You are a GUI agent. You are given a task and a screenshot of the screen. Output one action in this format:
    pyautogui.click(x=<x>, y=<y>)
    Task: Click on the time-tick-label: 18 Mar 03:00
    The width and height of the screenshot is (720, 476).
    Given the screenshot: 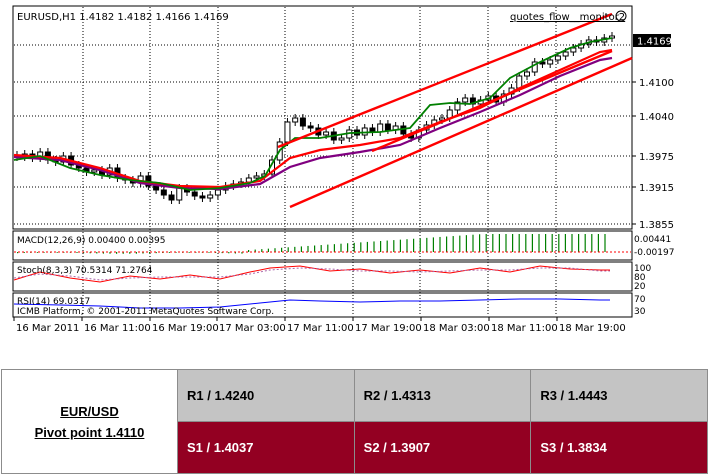 What is the action you would take?
    pyautogui.click(x=456, y=328)
    